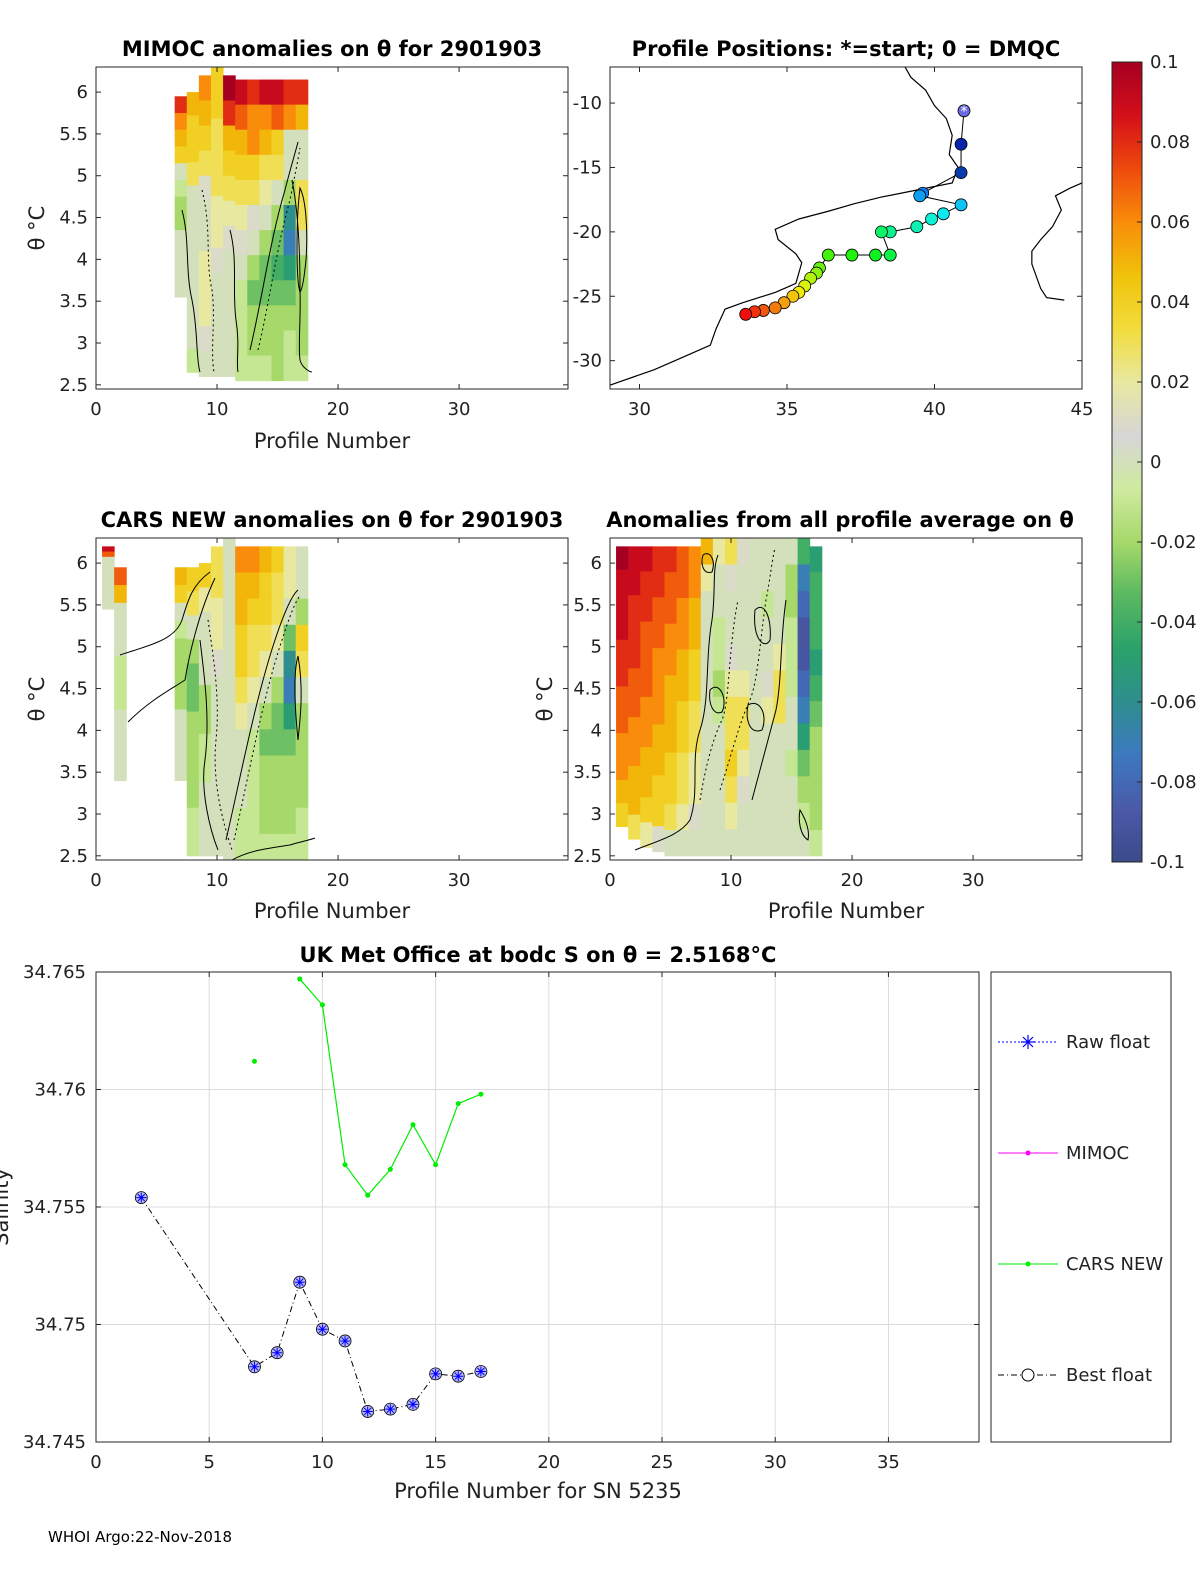  I want to click on legend-label: MIMOC, so click(1097, 1153).